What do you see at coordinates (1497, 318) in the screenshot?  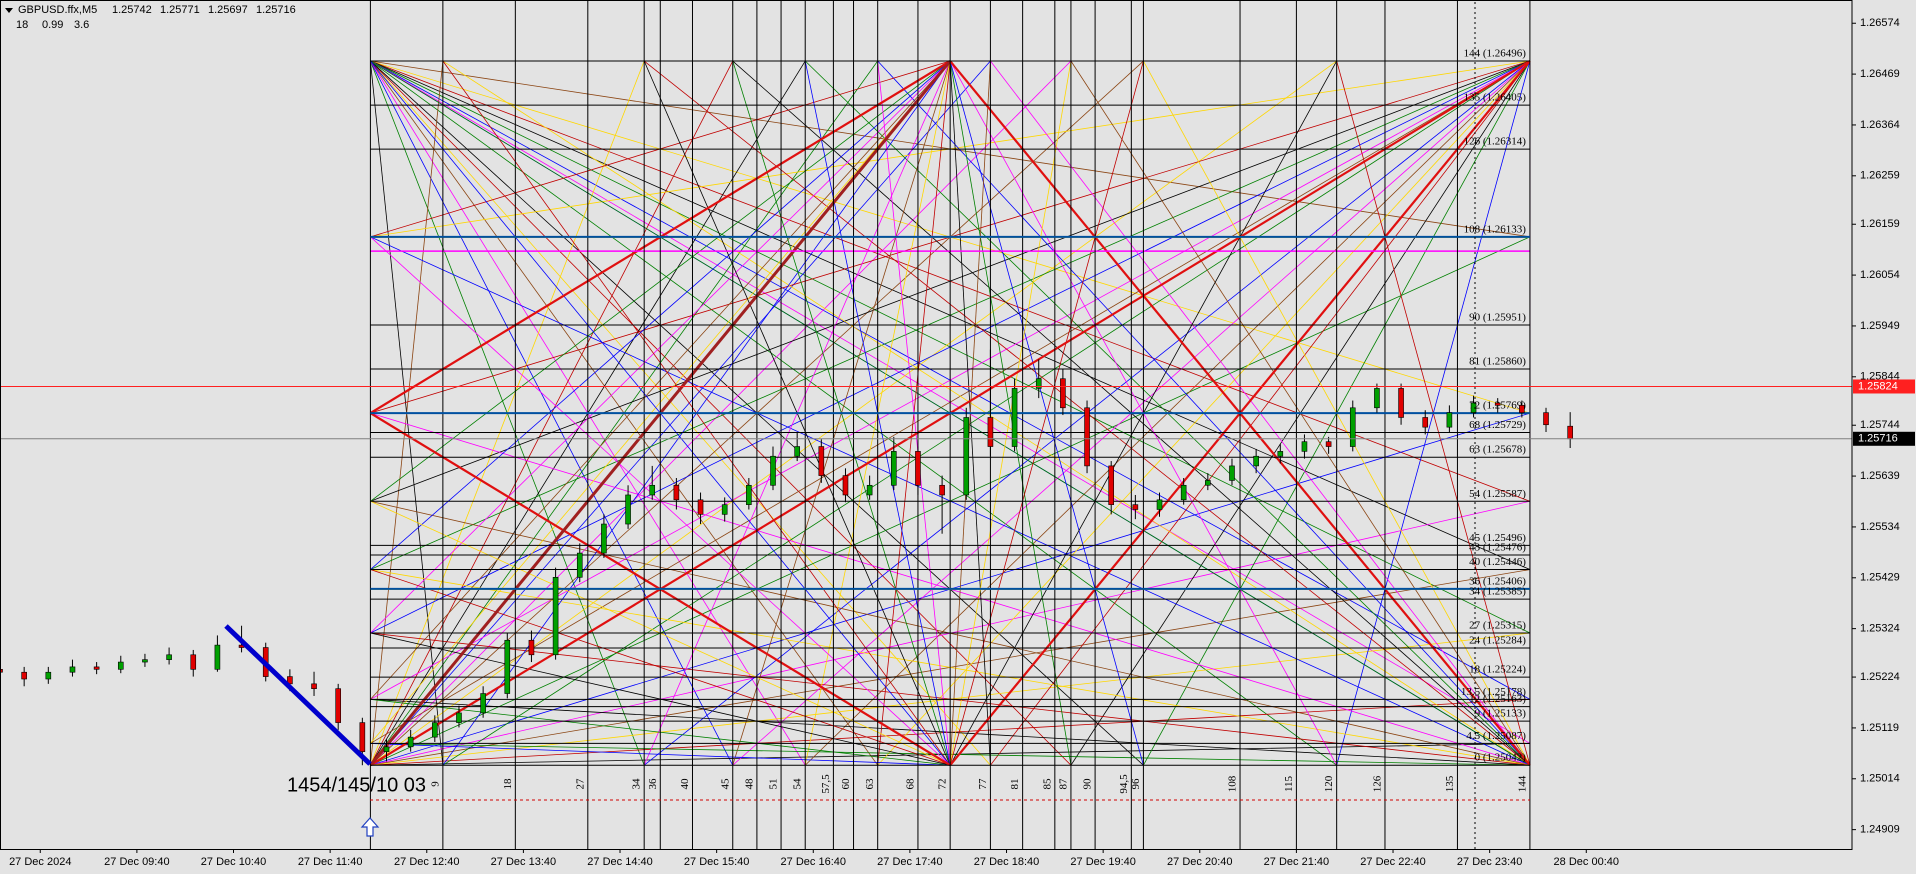 I see `level-label: 90 (1.25951)` at bounding box center [1497, 318].